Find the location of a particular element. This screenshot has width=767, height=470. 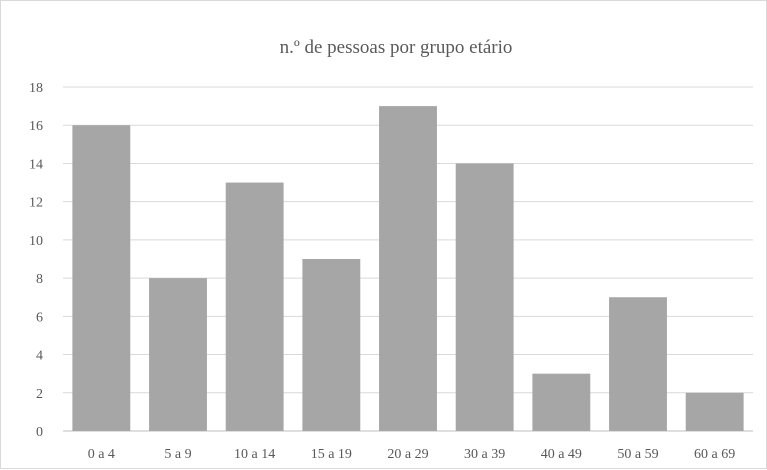

y-tick-label: 12 is located at coordinates (36, 203).